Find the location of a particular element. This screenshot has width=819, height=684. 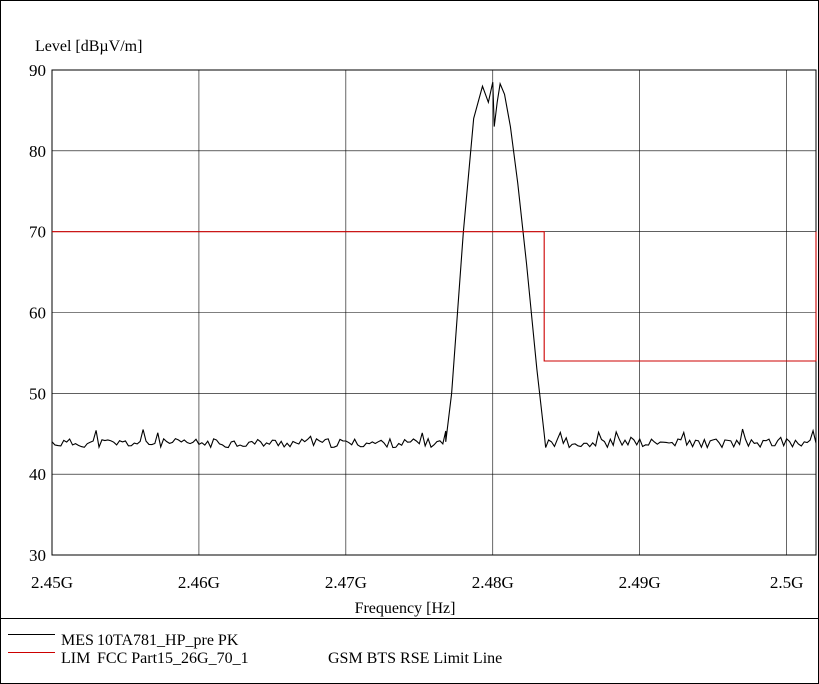

y-tick-label: 70 is located at coordinates (37, 232).